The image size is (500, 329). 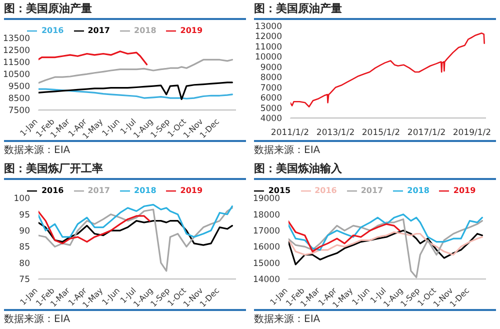 What do you see at coordinates (271, 109) in the screenshot?
I see `y-tick-label: 5000` at bounding box center [271, 109].